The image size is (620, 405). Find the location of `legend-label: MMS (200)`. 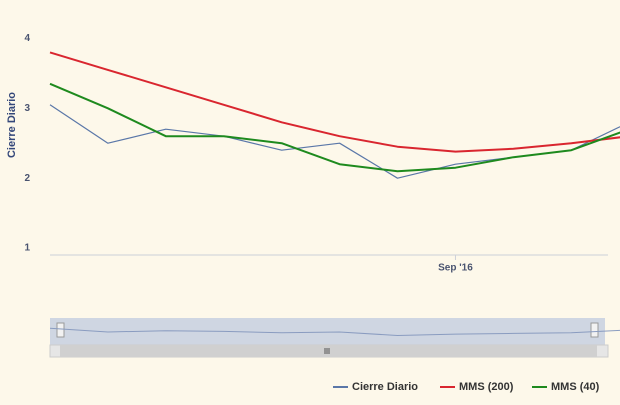

legend-label: MMS (200) is located at coordinates (486, 387).